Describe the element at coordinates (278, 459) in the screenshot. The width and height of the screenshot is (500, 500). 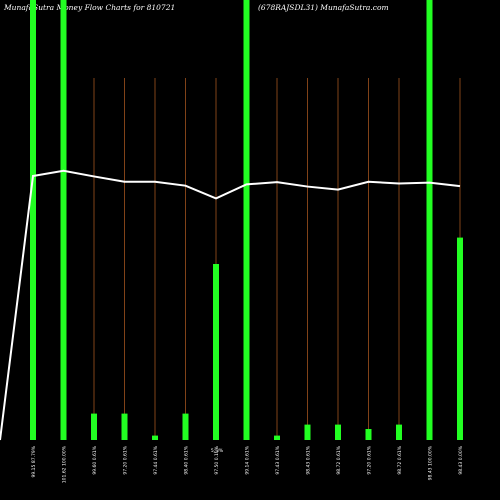
I see `x-tick-label: 97.43 0.61%` at that location.